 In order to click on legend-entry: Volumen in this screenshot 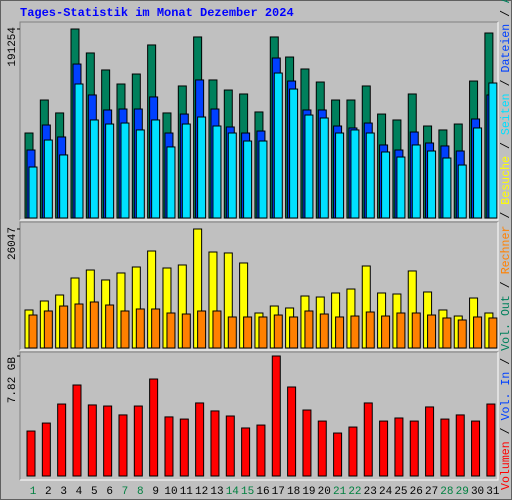, I will do `click(506, 465)`.